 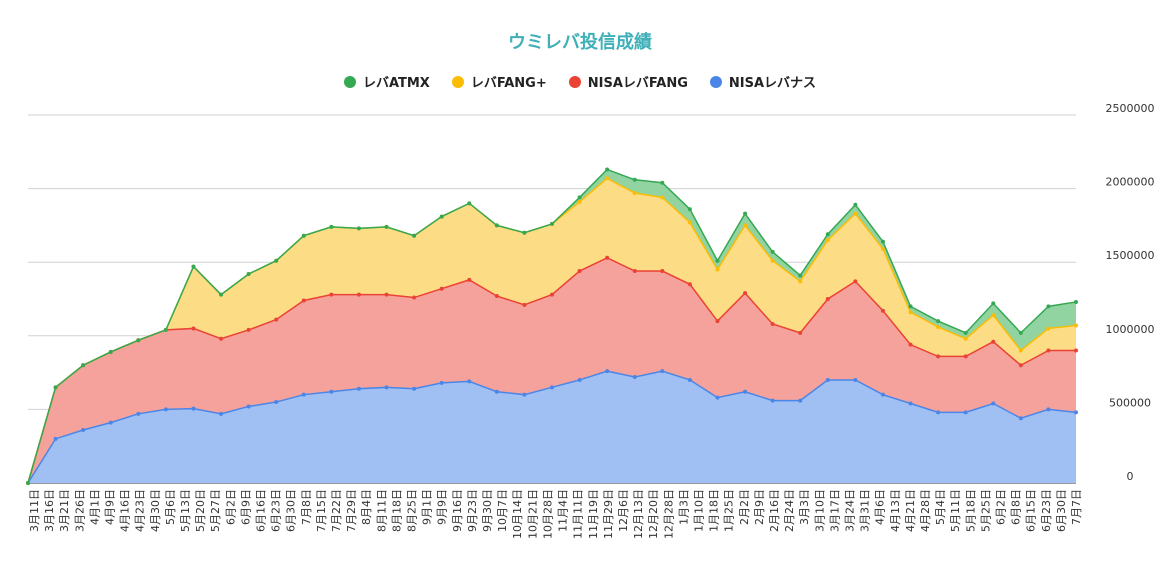 I want to click on x-tick-label: 2月9日, so click(x=759, y=507).